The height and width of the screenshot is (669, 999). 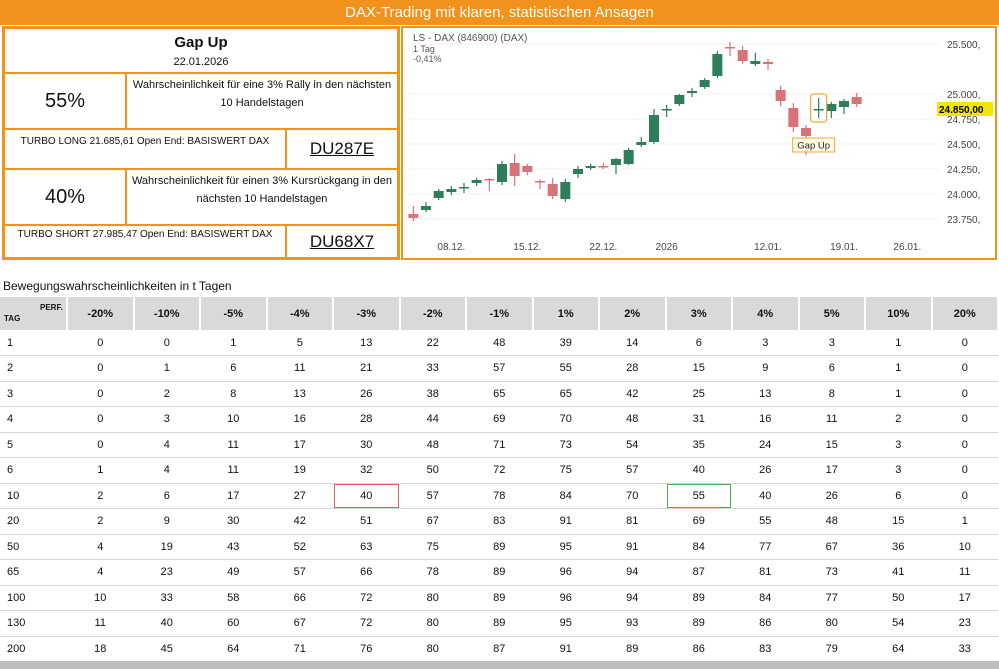 I want to click on table-title: Bewegungswahrscheinlichkeiten in t Tagen, so click(x=117, y=286).